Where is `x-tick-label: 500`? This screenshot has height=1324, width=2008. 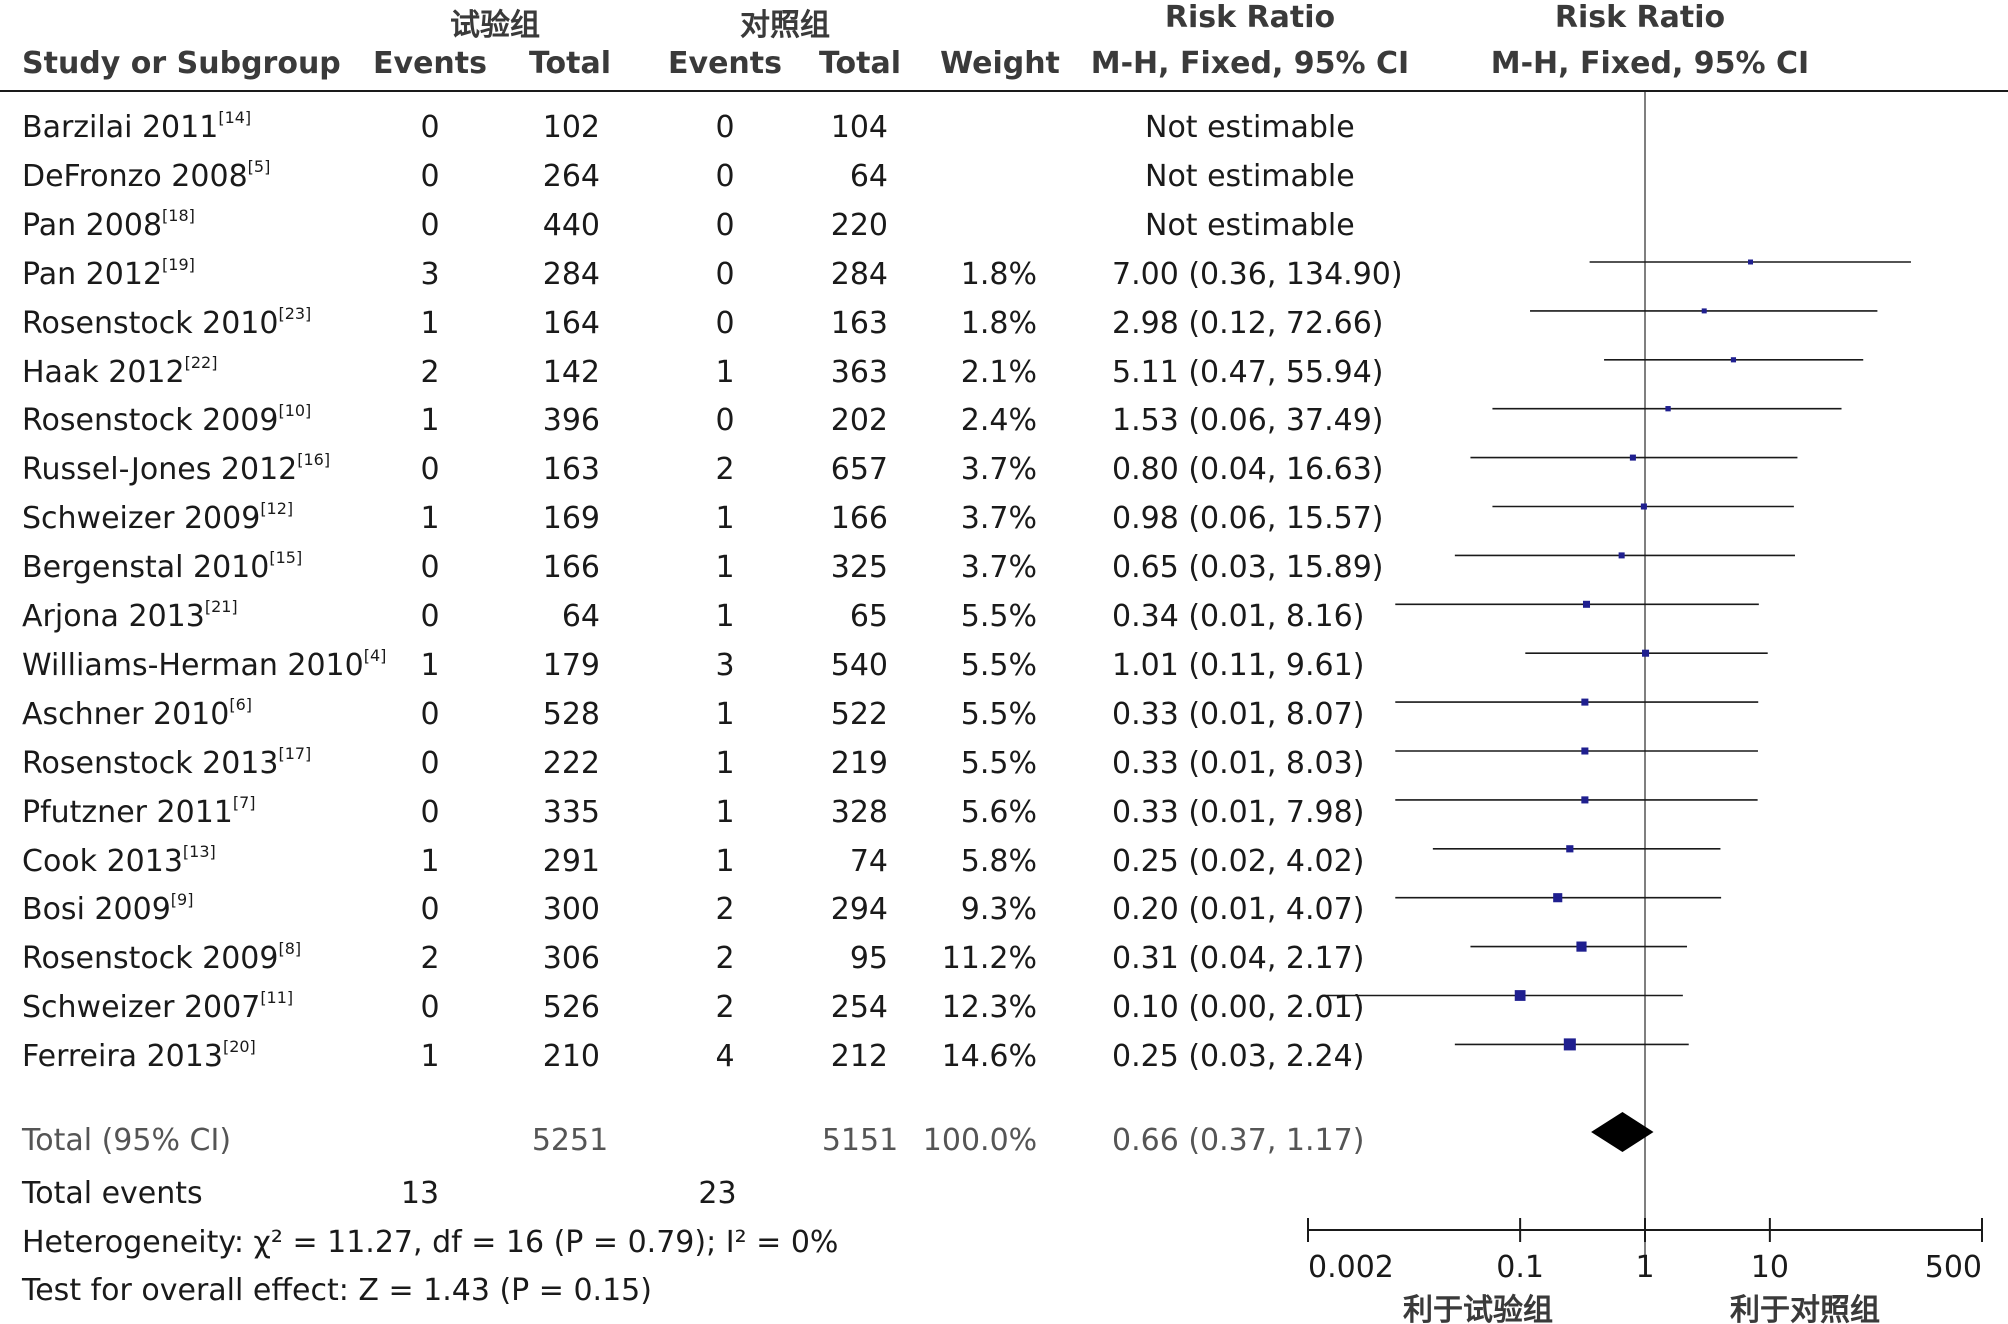
x-tick-label: 500 is located at coordinates (1953, 1267).